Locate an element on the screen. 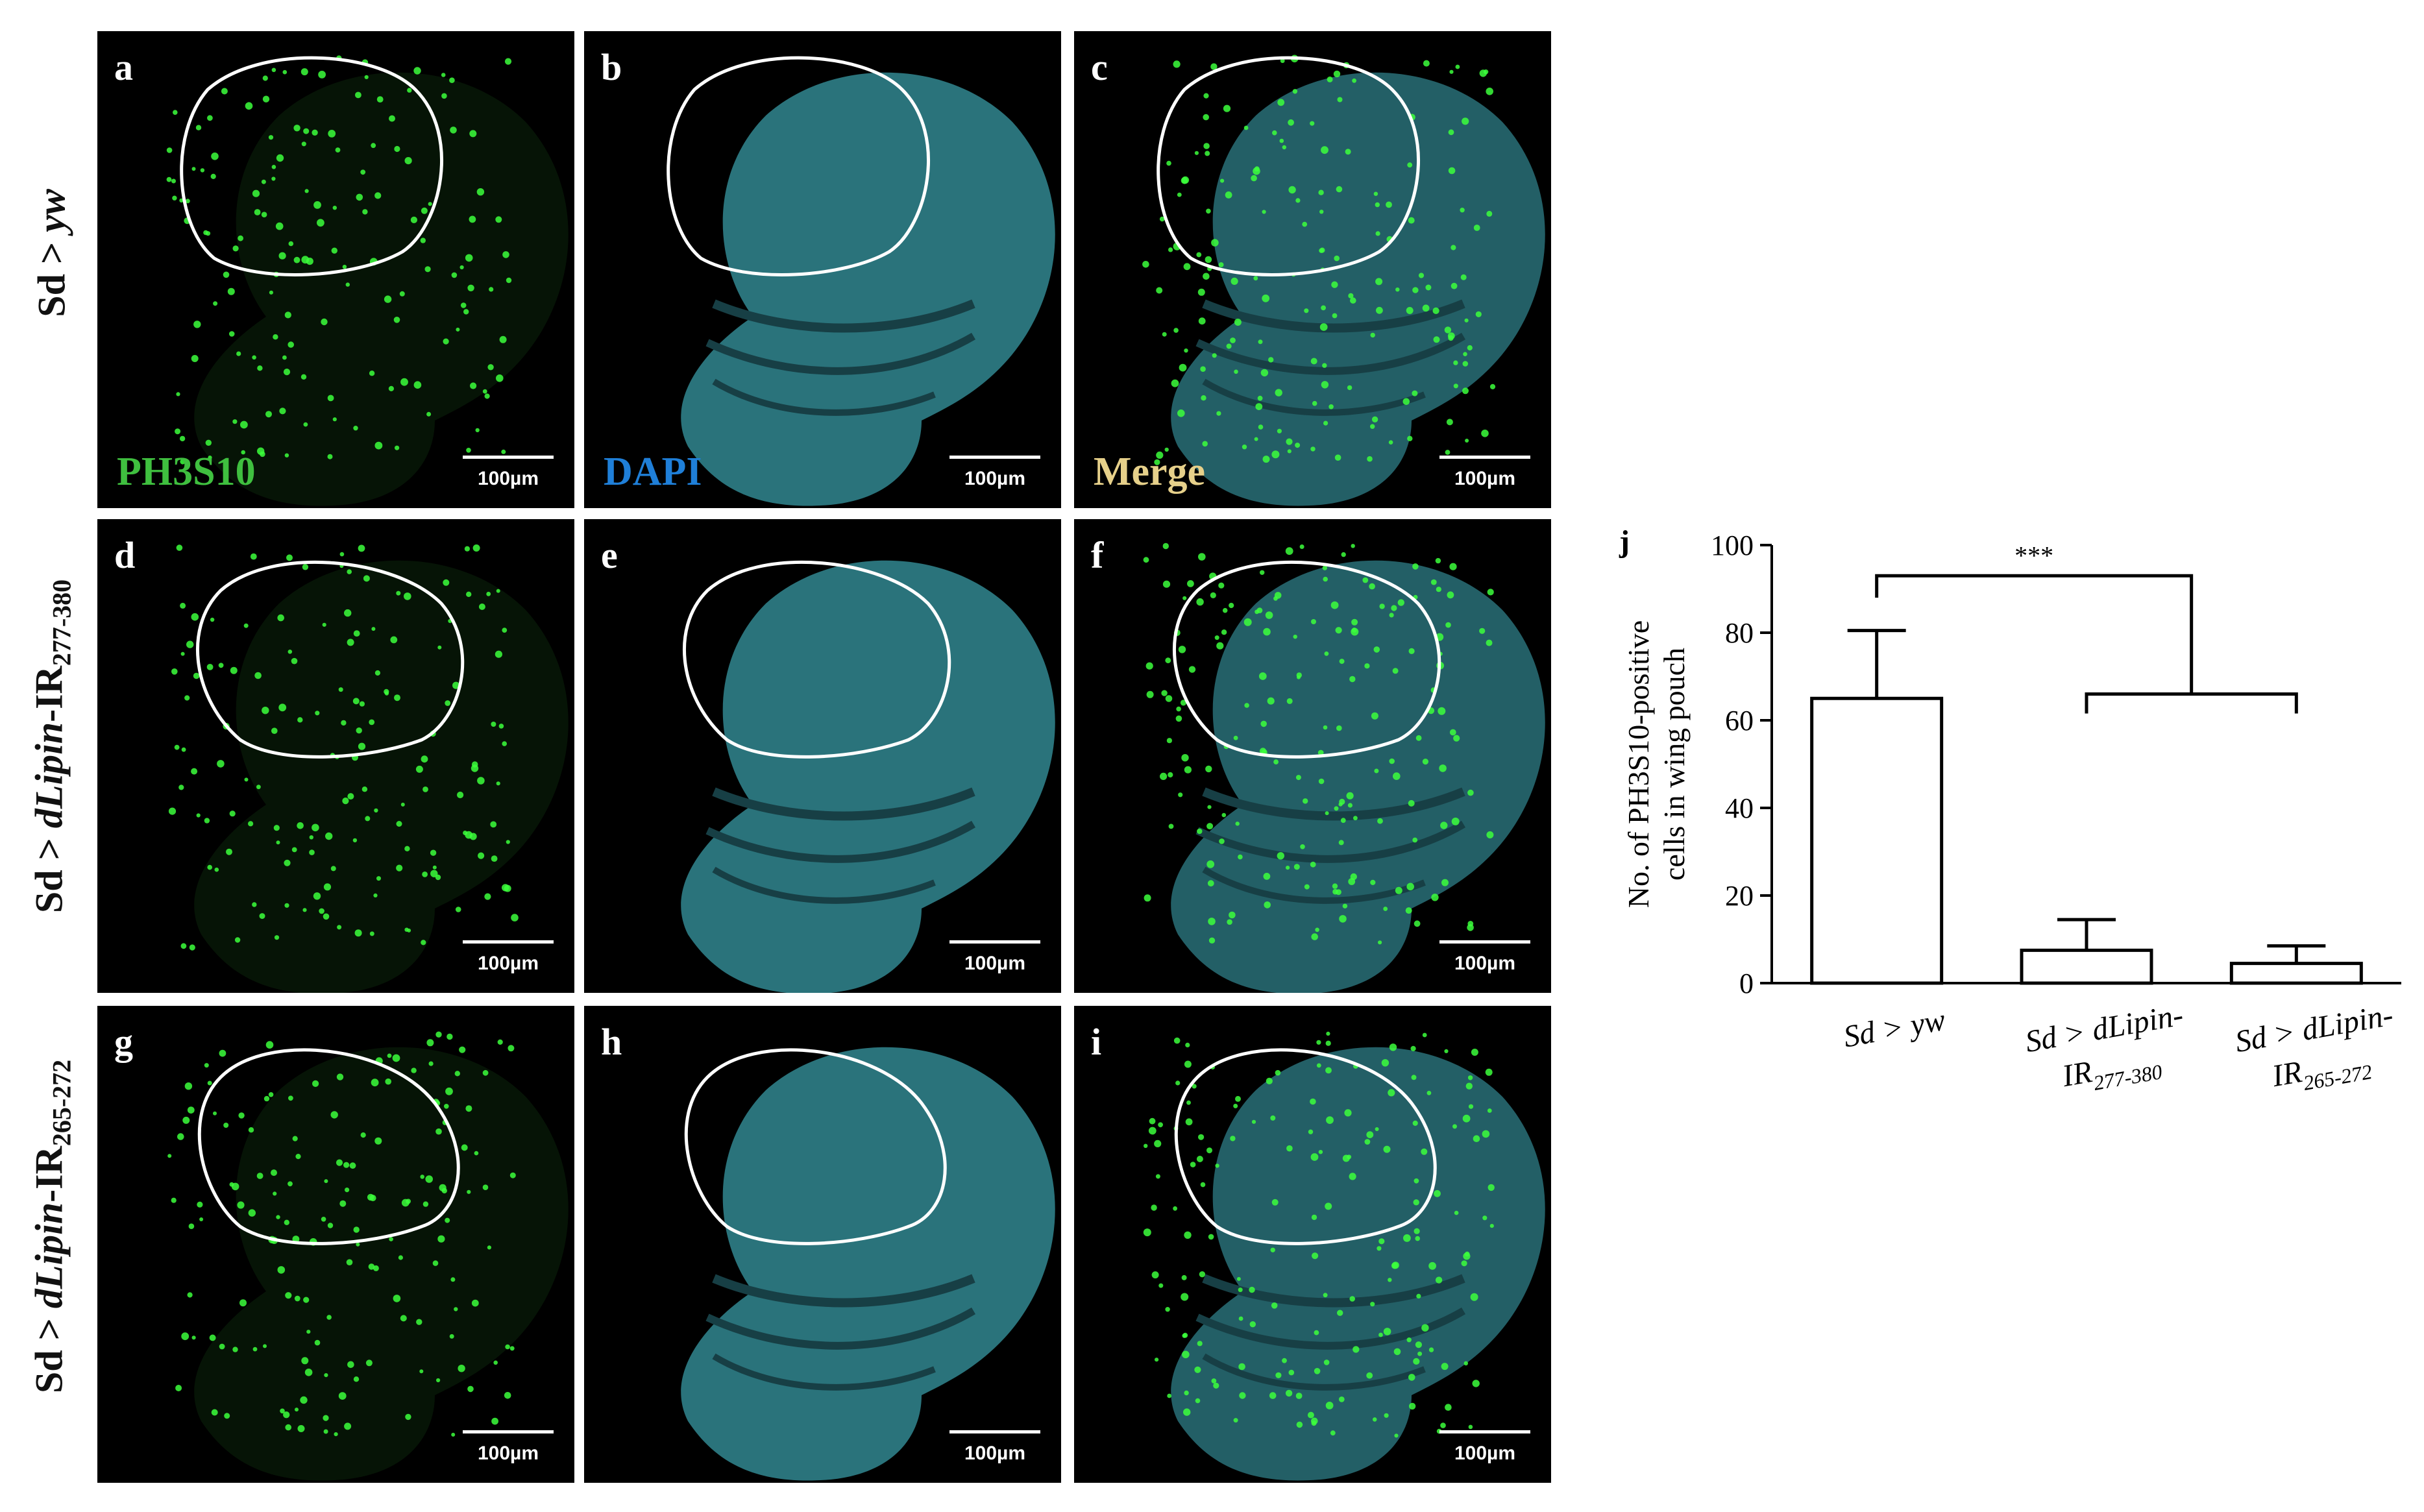 The height and width of the screenshot is (1512, 2424). micrograph-panel-b: b DAPI 100µm is located at coordinates (822, 269).